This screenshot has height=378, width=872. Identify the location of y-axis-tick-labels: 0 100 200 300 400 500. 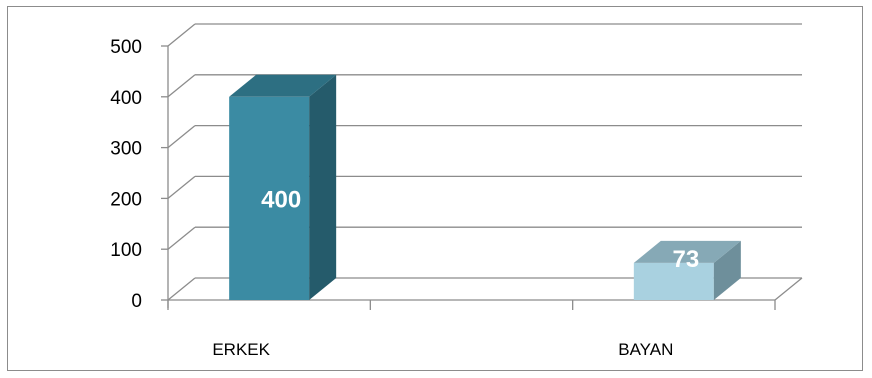
(126, 174).